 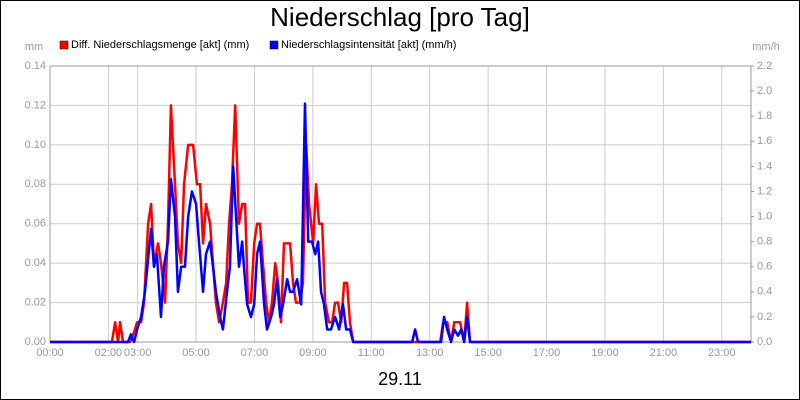 What do you see at coordinates (664, 353) in the screenshot?
I see `x-tick-label: 21:00` at bounding box center [664, 353].